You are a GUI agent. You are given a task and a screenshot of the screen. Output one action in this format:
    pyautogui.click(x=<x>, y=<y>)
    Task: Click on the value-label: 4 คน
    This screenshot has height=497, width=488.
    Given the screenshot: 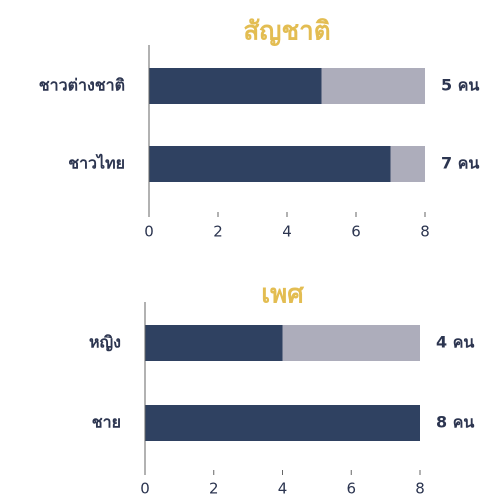 What is the action you would take?
    pyautogui.click(x=455, y=342)
    